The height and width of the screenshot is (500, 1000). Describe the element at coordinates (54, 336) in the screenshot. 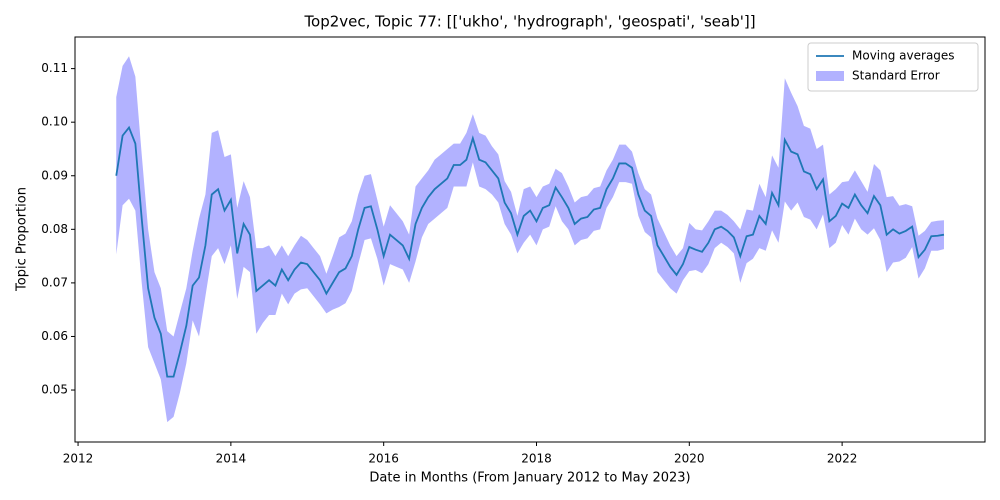

I see `y-tick-label: 0.06` at that location.